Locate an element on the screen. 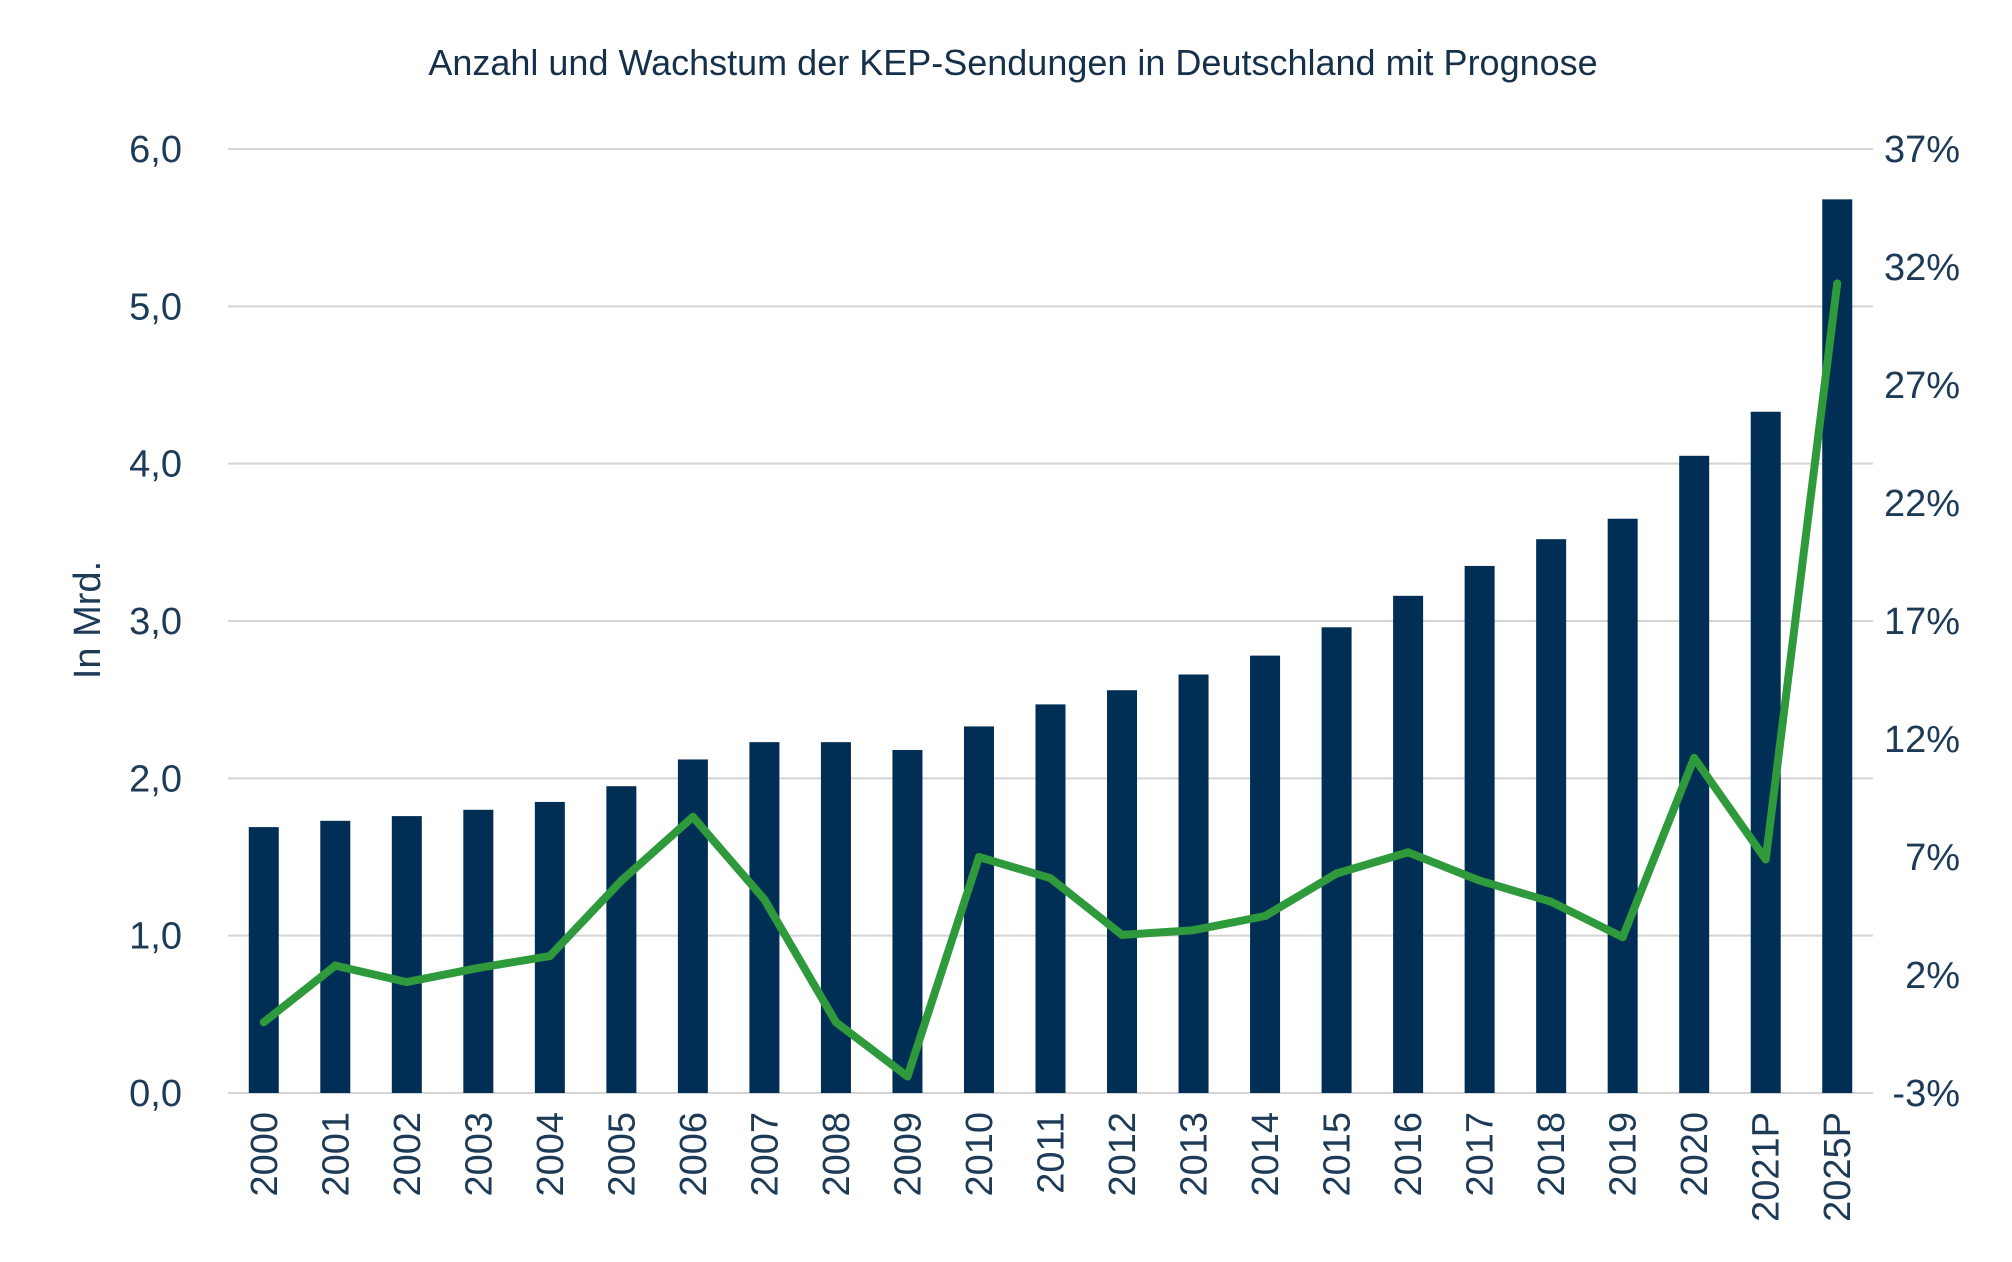 The image size is (2012, 1262). y2-tick-label: 2% is located at coordinates (1932, 976).